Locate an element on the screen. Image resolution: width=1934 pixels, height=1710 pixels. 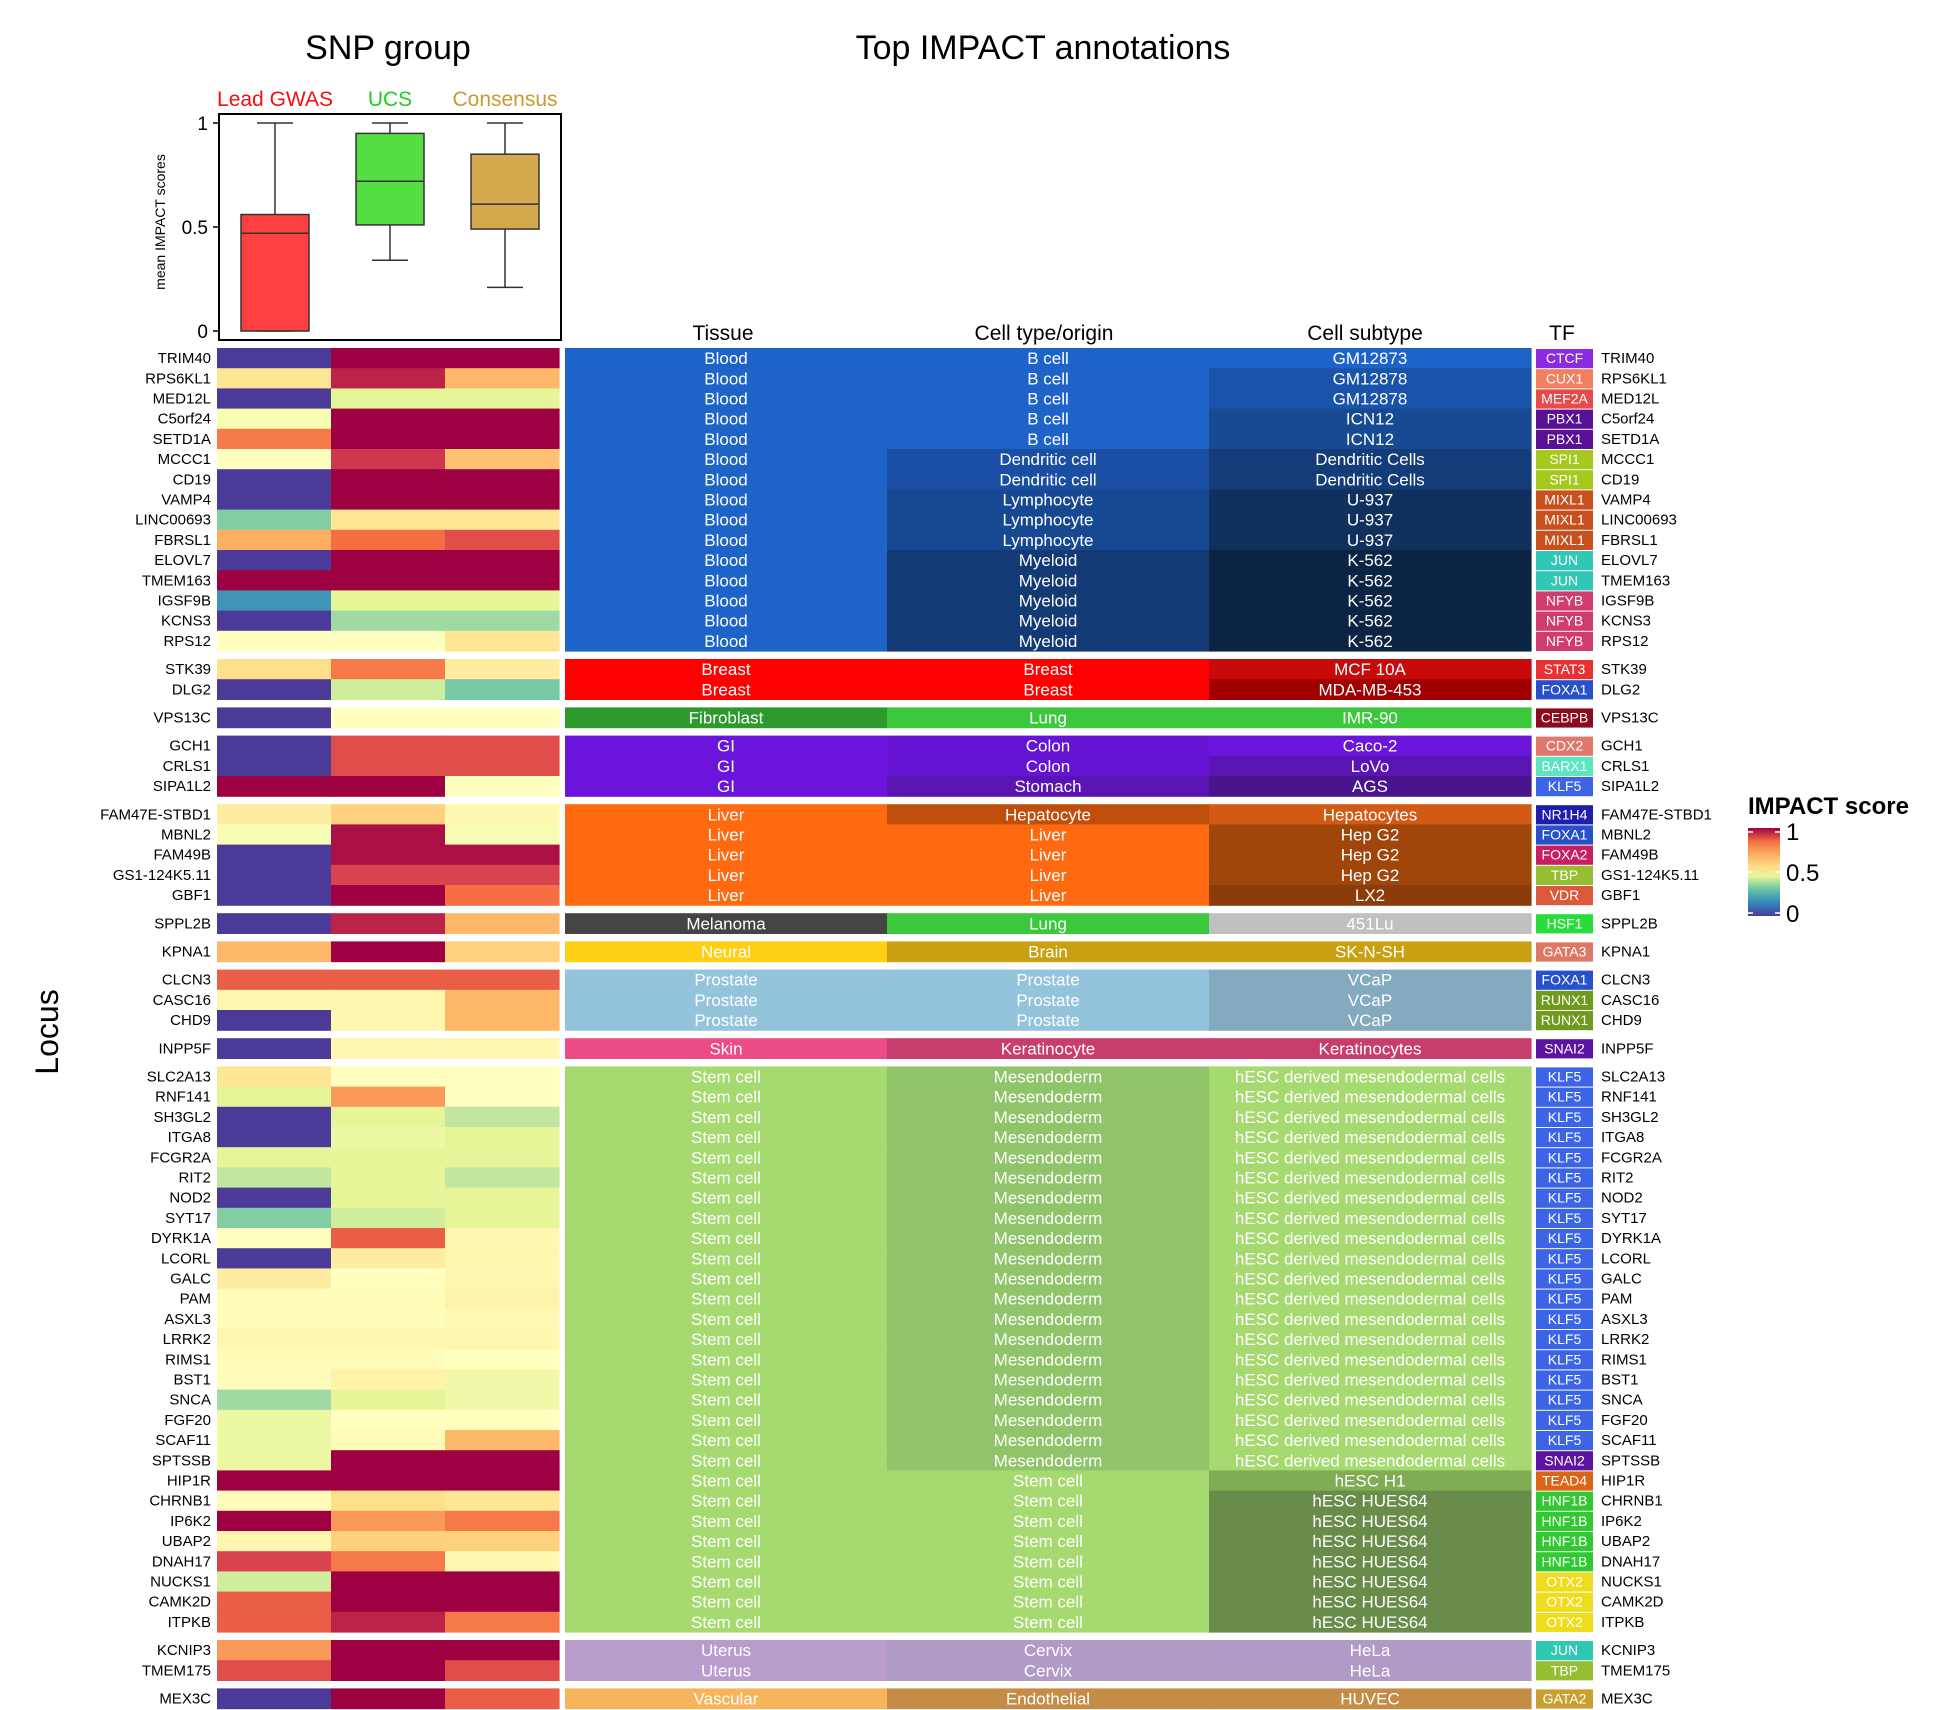
locus-label-left: MED12L is located at coordinates (182, 399).